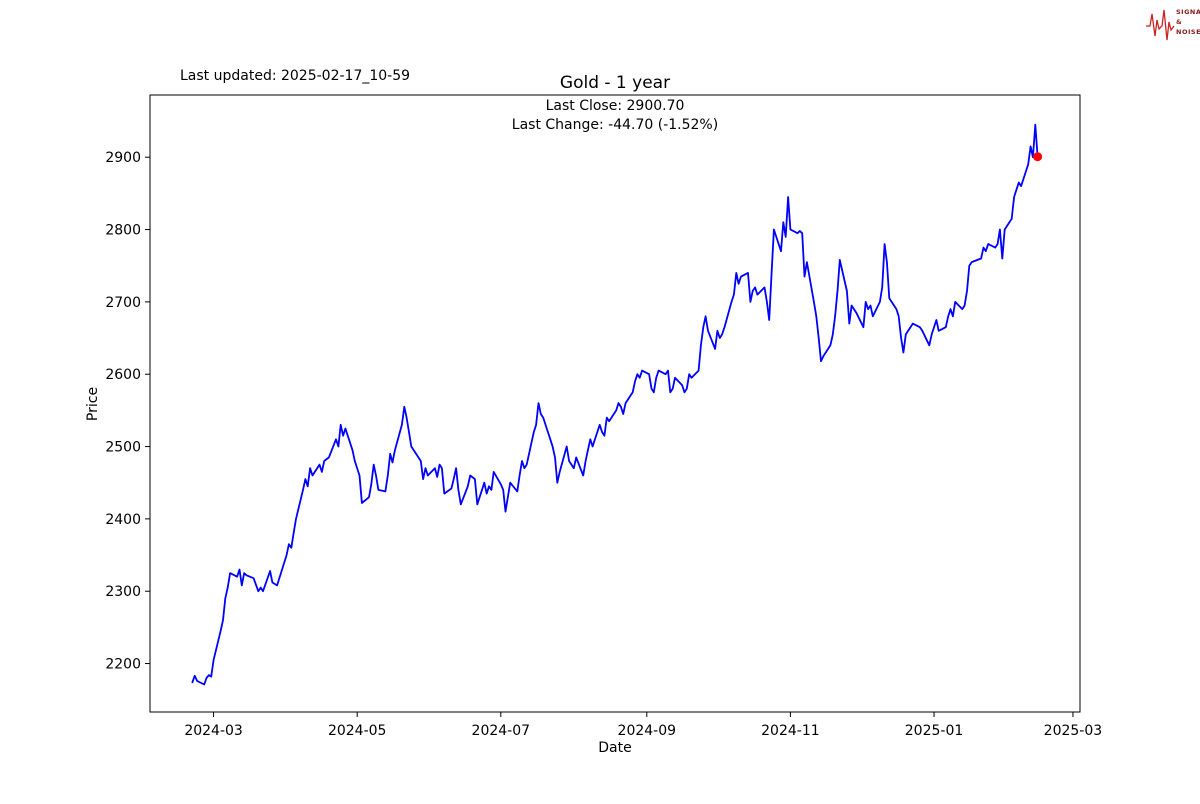 The height and width of the screenshot is (804, 1200). I want to click on x-axis-label: Date, so click(614, 748).